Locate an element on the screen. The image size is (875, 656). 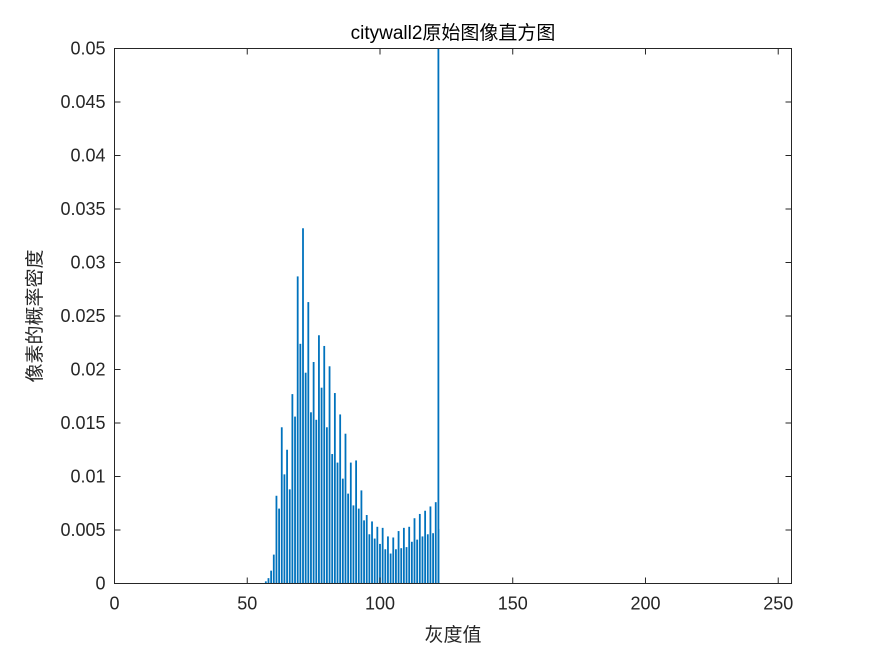
y-tick-label: 0.01 is located at coordinates (87, 477).